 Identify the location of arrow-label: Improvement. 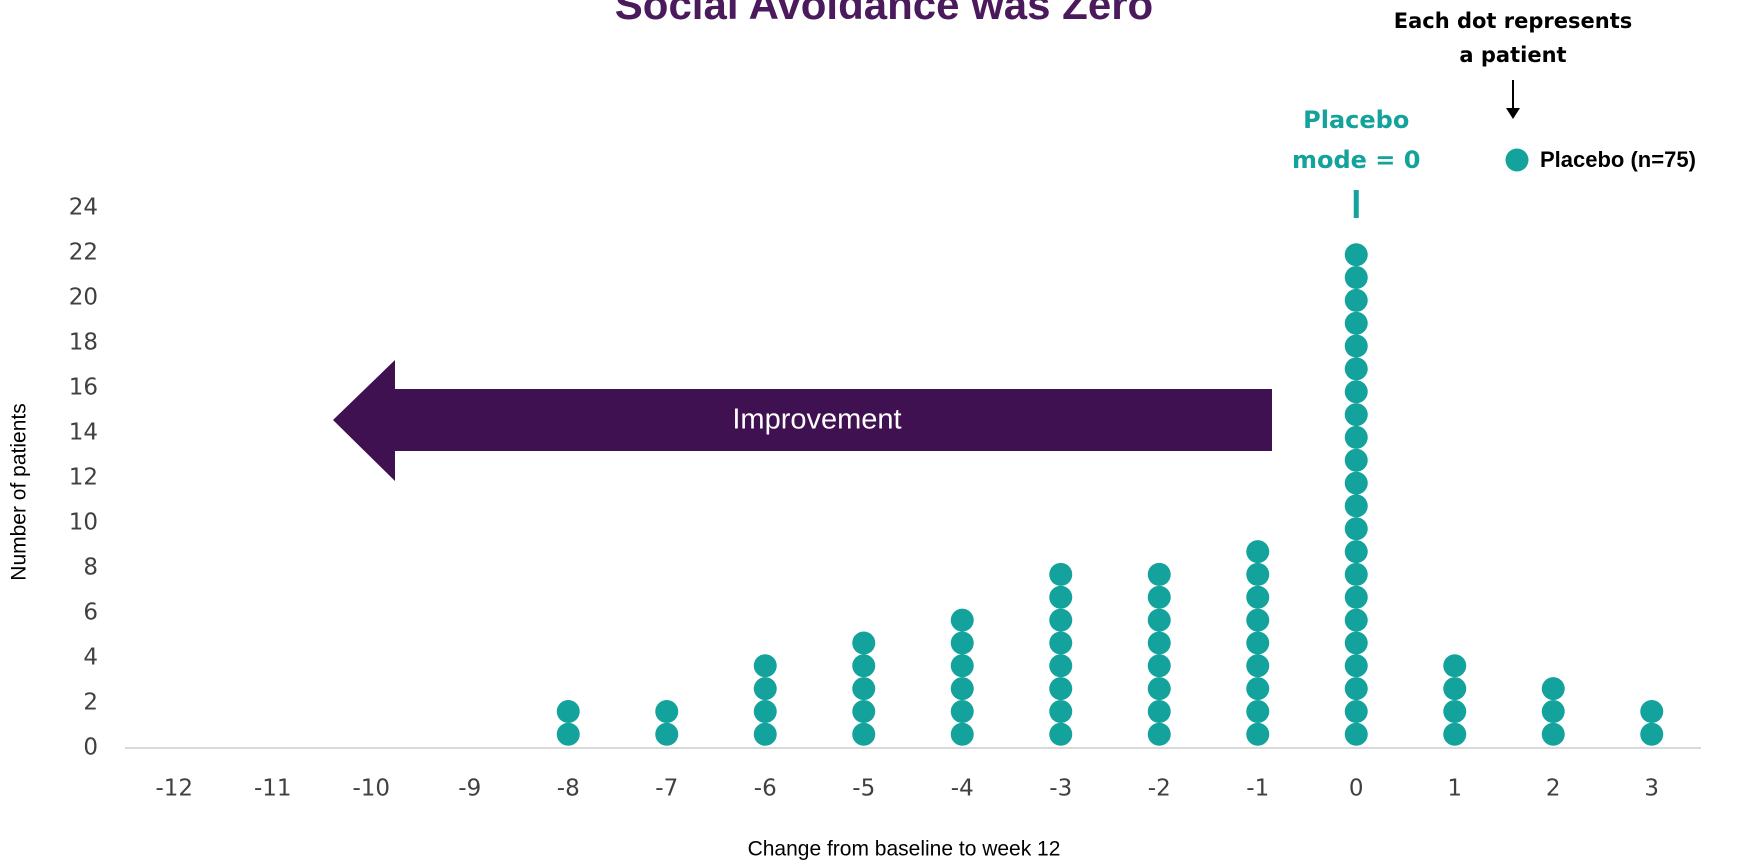
(816, 420).